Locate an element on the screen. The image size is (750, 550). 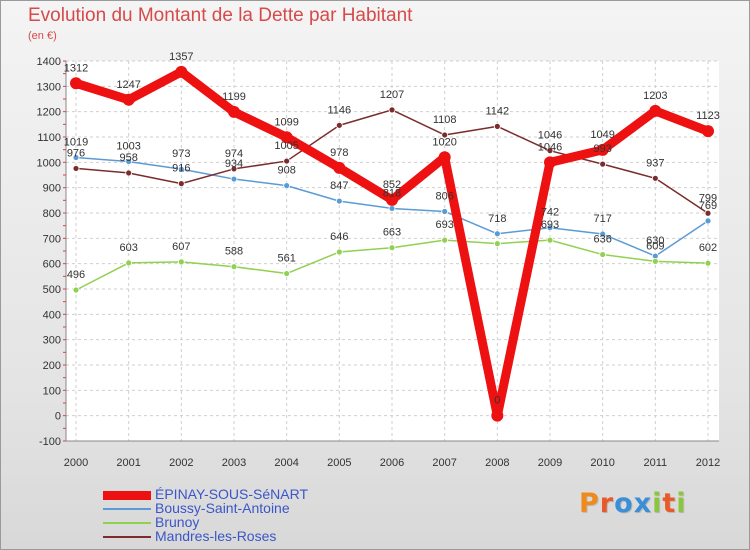
x-tick-label: 2001 is located at coordinates (128, 463).